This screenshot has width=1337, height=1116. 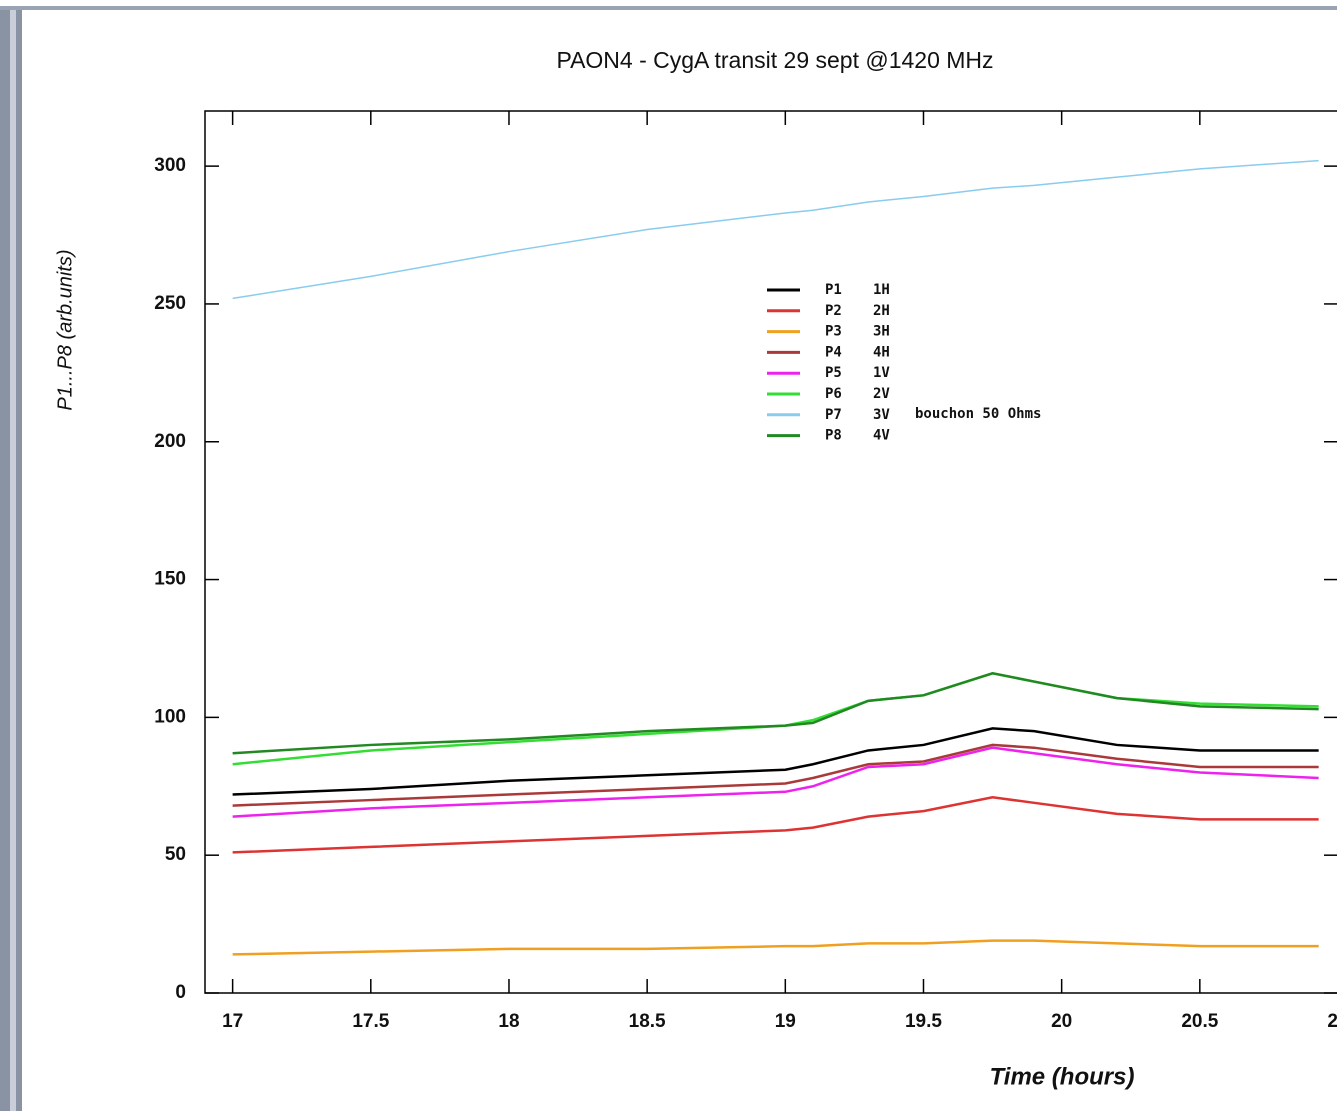 What do you see at coordinates (881, 332) in the screenshot?
I see `legend-label: 3H` at bounding box center [881, 332].